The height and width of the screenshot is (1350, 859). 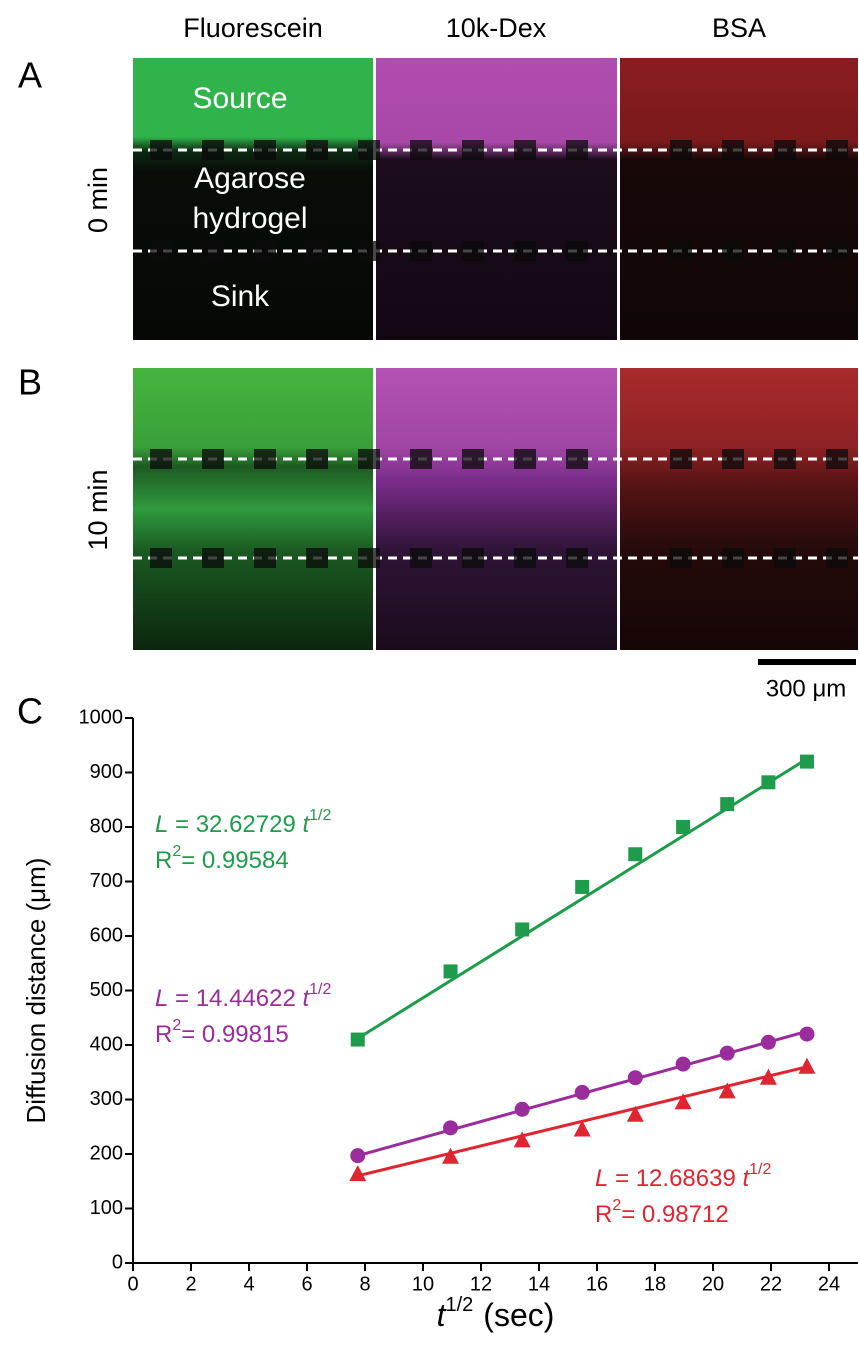 What do you see at coordinates (235, 824) in the screenshot?
I see `eq-body: = 32.62729` at bounding box center [235, 824].